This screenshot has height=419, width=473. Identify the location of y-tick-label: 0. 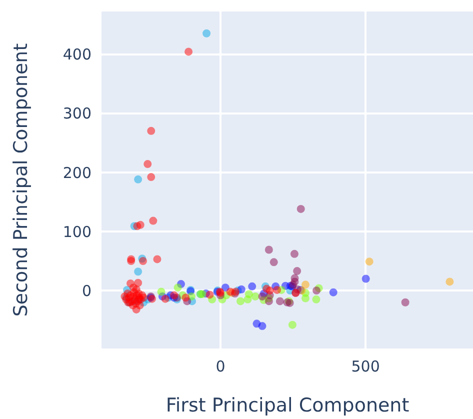
(87, 291).